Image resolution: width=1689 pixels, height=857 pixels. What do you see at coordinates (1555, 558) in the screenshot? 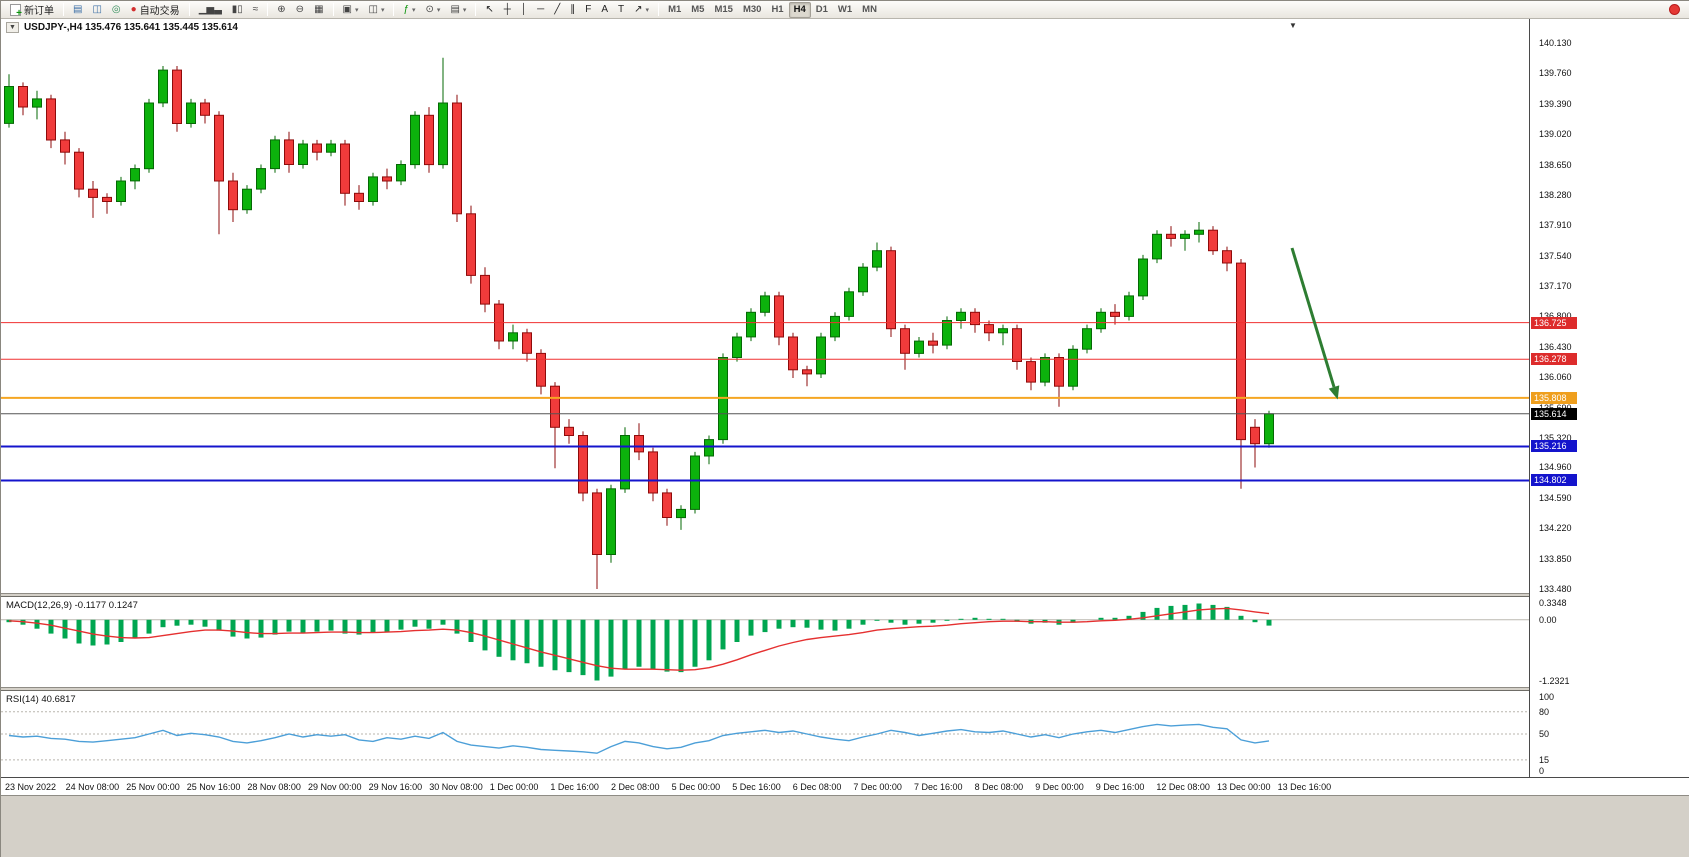
I see `price-axis-label: 133.850` at bounding box center [1555, 558].